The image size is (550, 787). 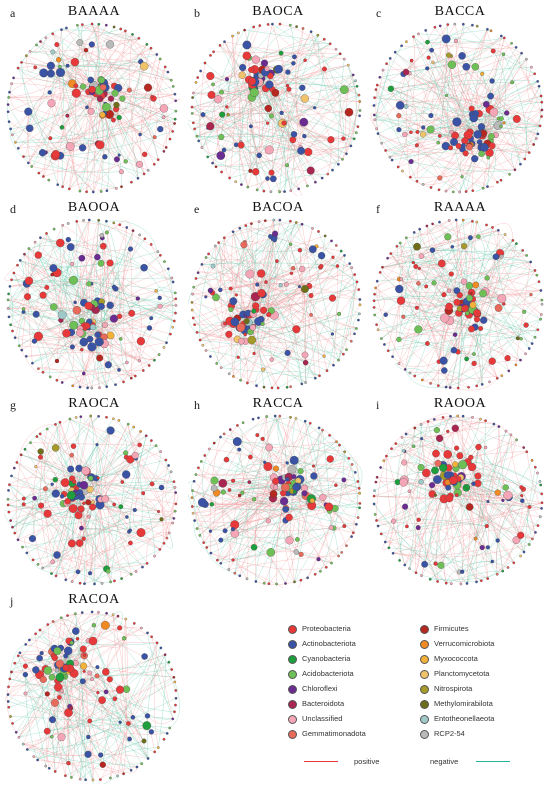 I want to click on panel-title: RAOOA, so click(x=460, y=404).